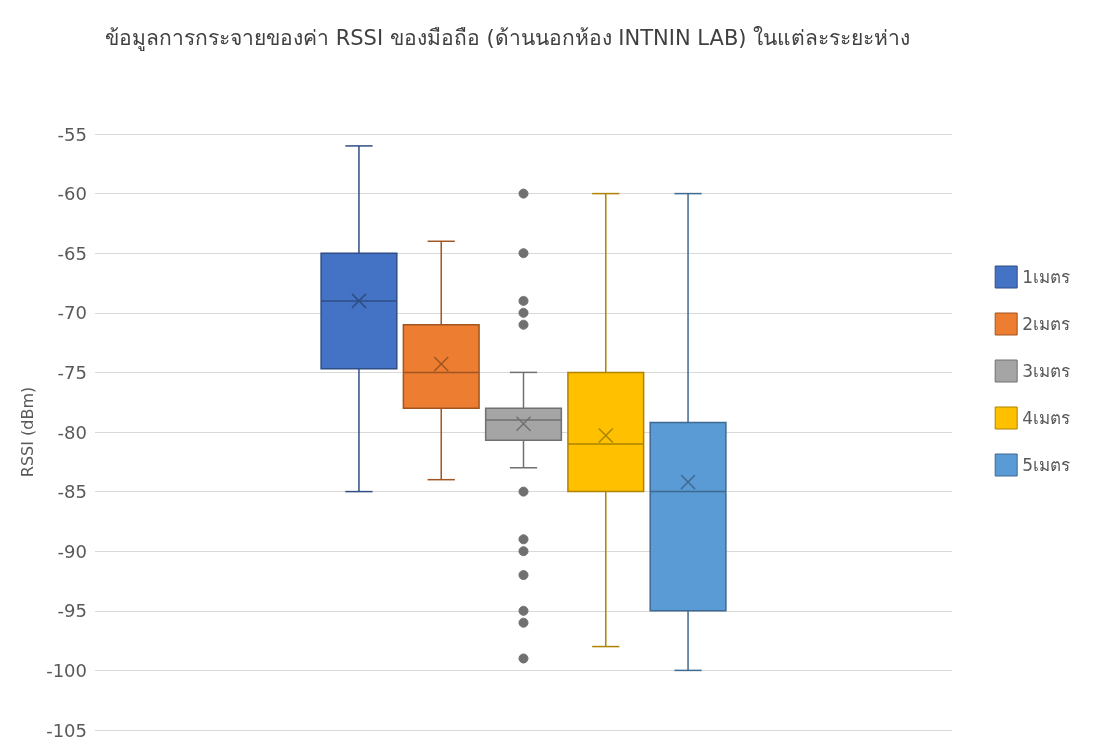  I want to click on legend-label: 2เมตร, so click(1046, 324).